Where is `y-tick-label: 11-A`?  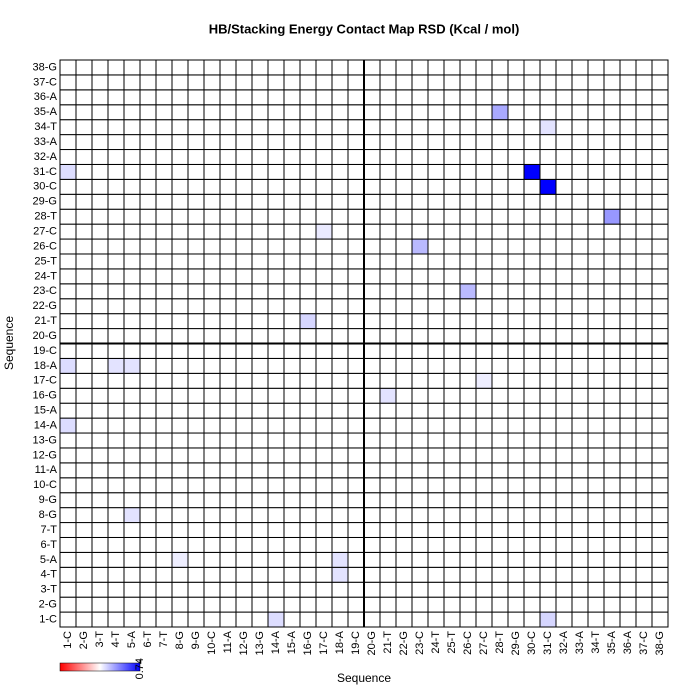 y-tick-label: 11-A is located at coordinates (46, 470).